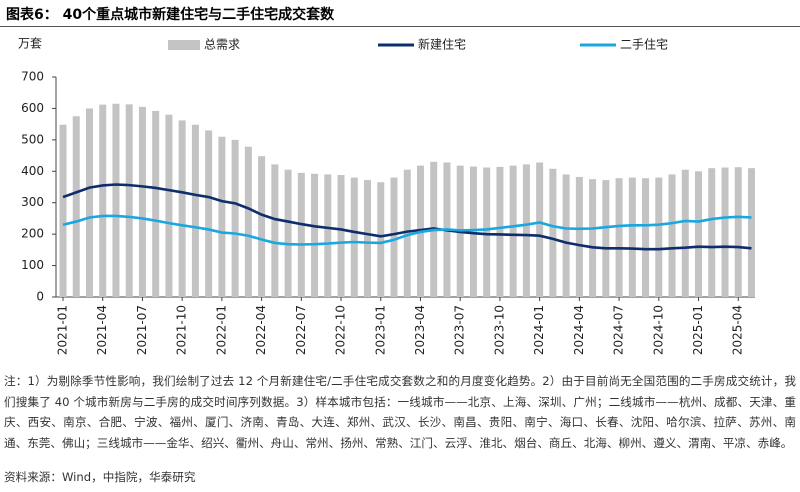 This screenshot has height=492, width=800. I want to click on x-tick-label: 2021-10, so click(182, 330).